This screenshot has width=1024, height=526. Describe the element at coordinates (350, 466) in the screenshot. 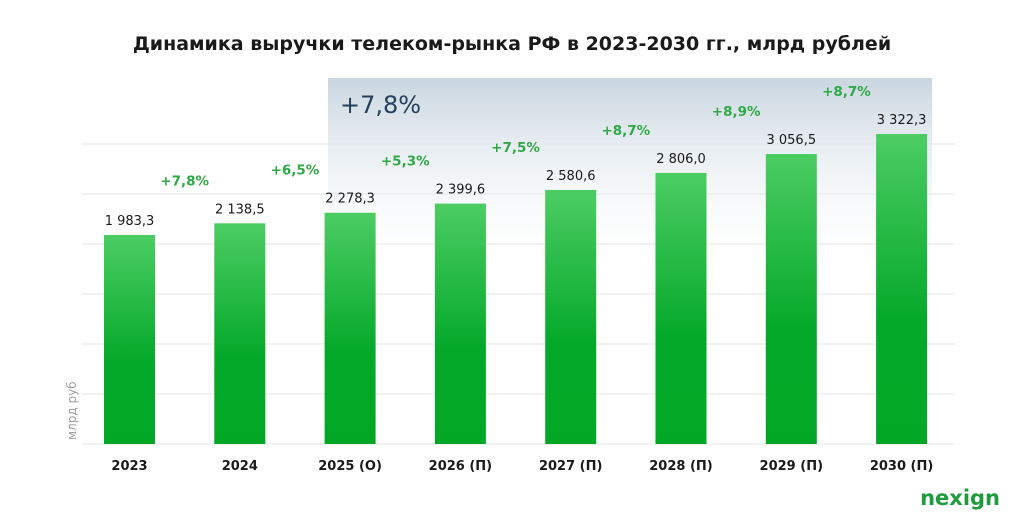

I see `category-label: 2025 (О)` at that location.